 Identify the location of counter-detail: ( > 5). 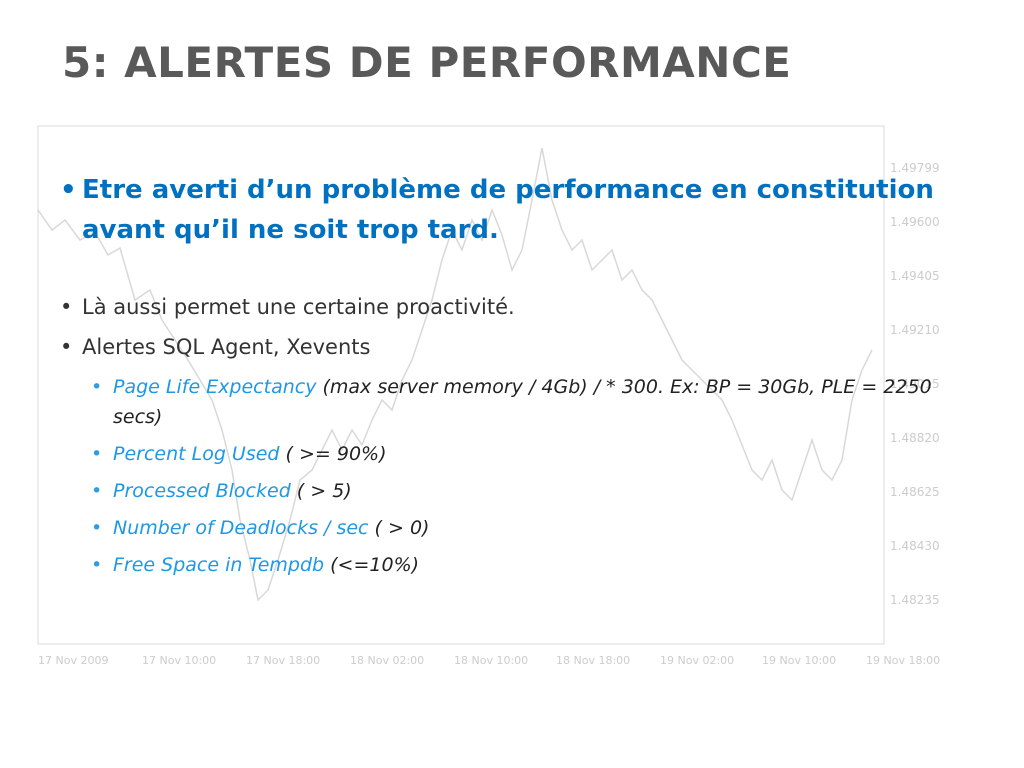
(321, 491).